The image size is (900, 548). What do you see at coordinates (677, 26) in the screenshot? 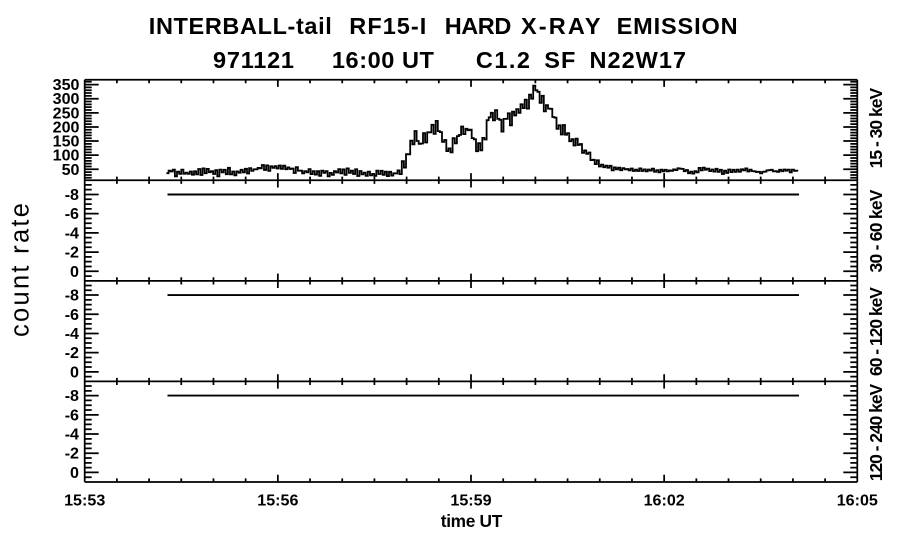
I see `svg-text: EMISSION` at bounding box center [677, 26].